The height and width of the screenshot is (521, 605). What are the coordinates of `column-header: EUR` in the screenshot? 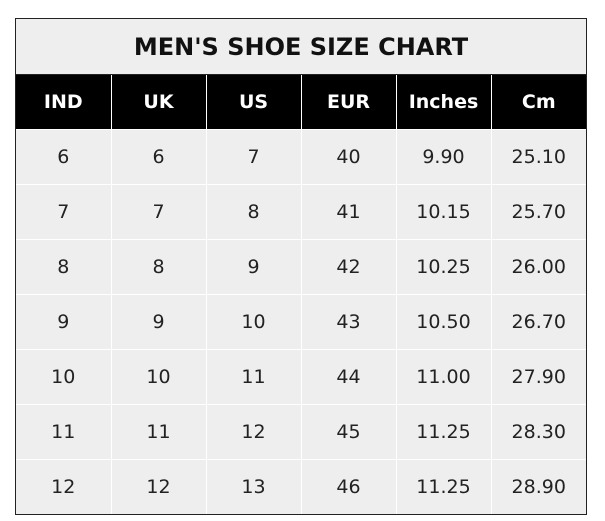 It's located at (348, 102).